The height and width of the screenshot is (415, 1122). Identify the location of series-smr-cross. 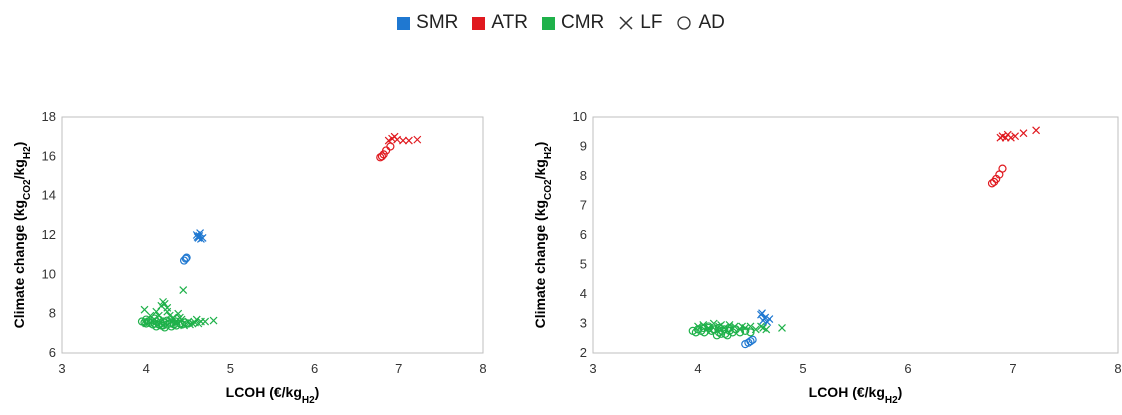
(765, 317).